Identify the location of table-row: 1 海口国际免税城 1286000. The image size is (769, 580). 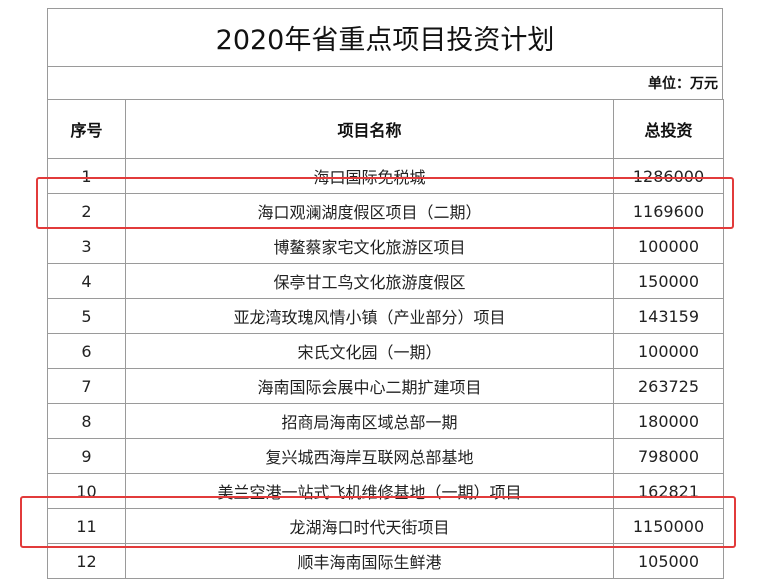
(385, 176).